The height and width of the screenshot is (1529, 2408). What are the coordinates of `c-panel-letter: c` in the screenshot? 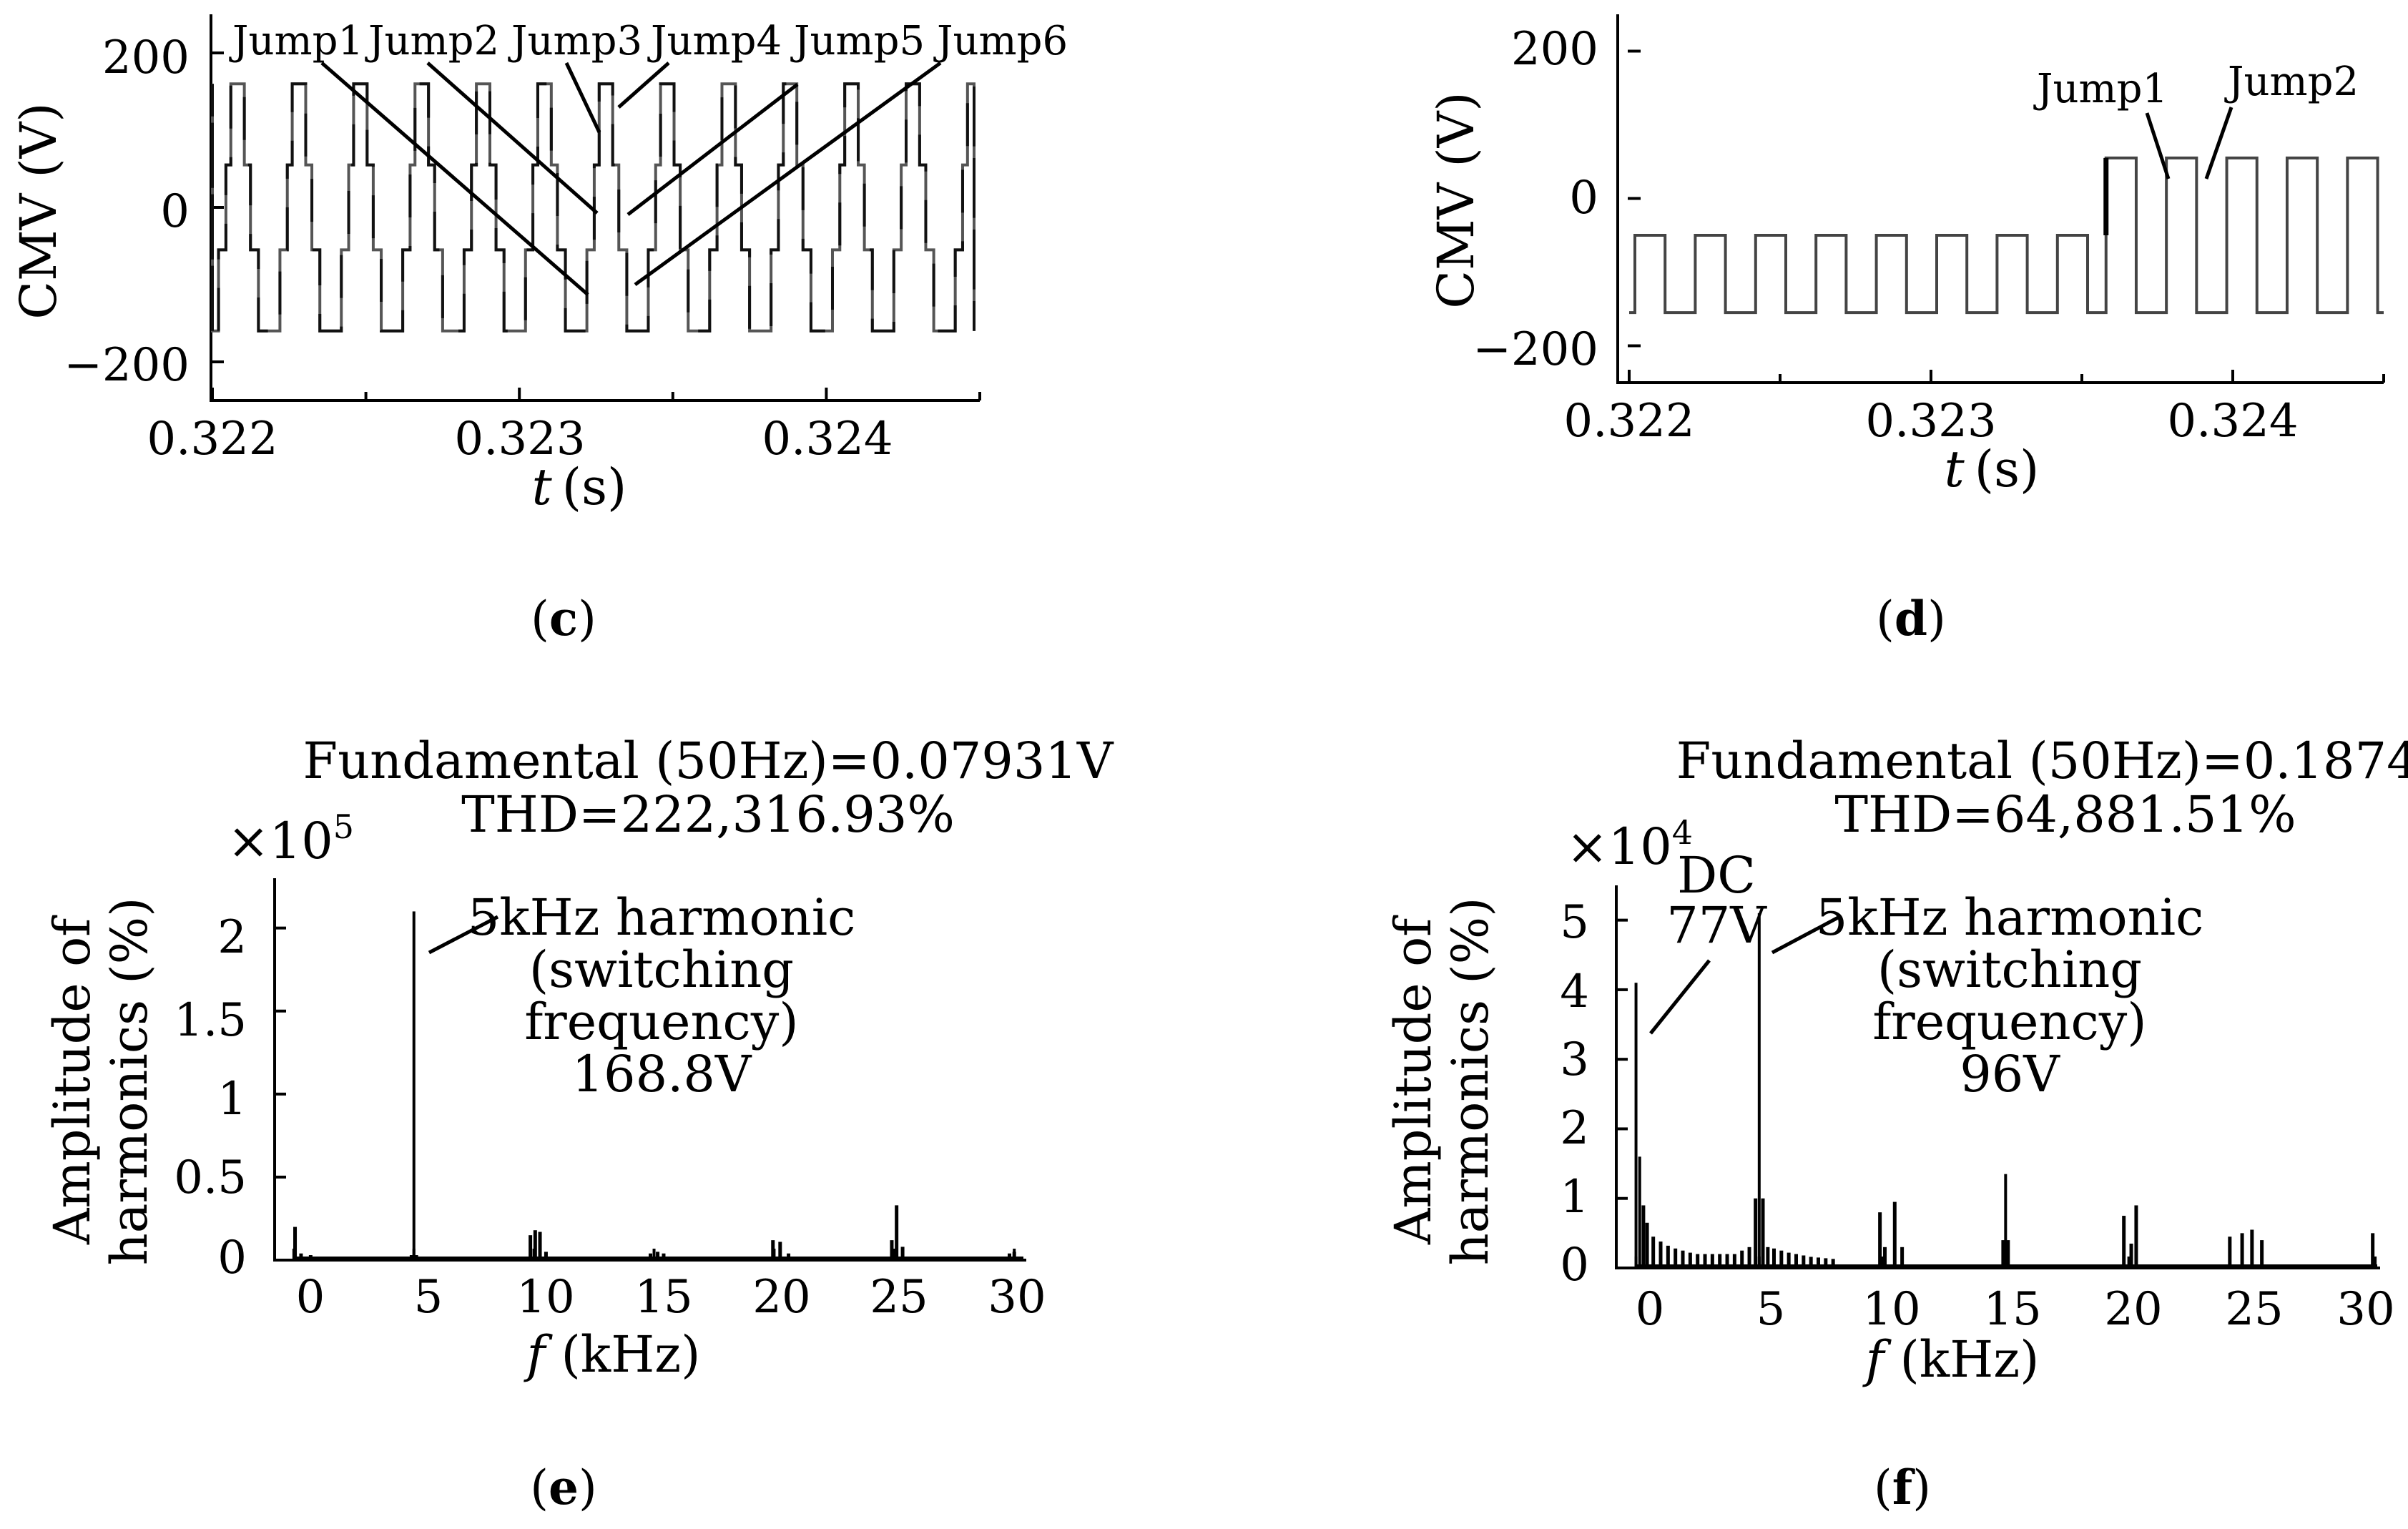 It's located at (563, 618).